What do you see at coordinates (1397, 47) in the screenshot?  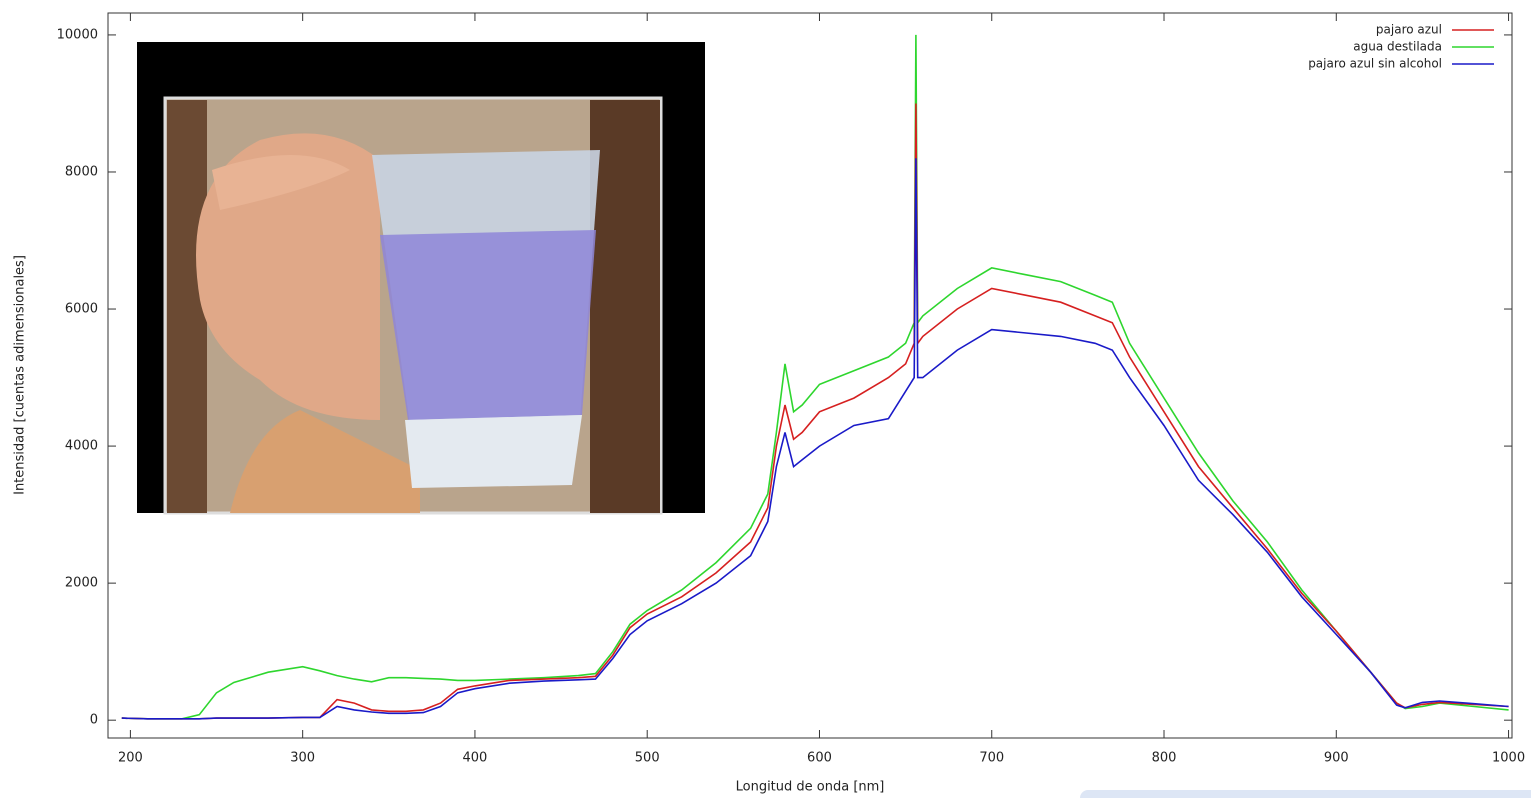 I see `legend-label: agua destilada` at bounding box center [1397, 47].